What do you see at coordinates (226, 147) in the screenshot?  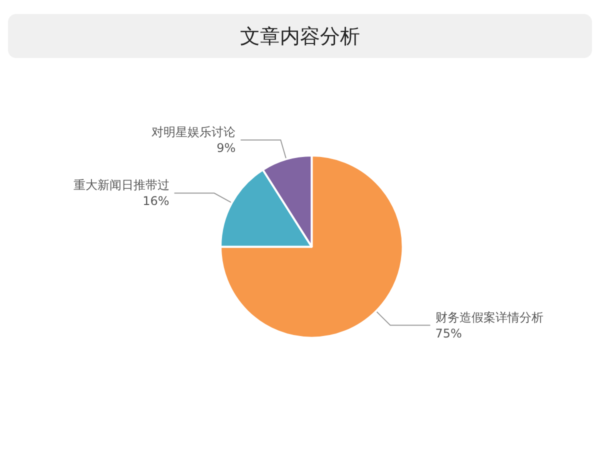 I see `data-label: 9%` at bounding box center [226, 147].